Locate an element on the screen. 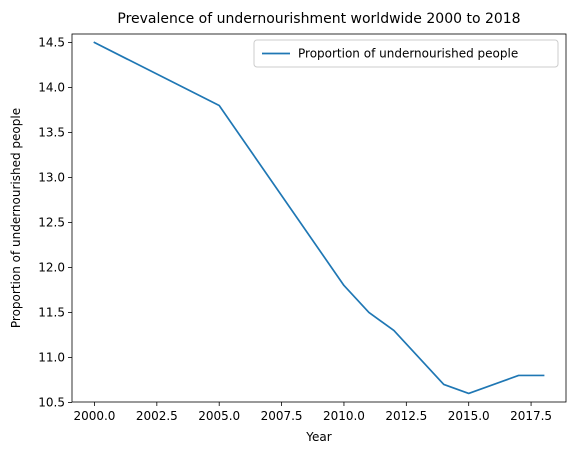  x-tick-label: 2012.5 is located at coordinates (406, 416).